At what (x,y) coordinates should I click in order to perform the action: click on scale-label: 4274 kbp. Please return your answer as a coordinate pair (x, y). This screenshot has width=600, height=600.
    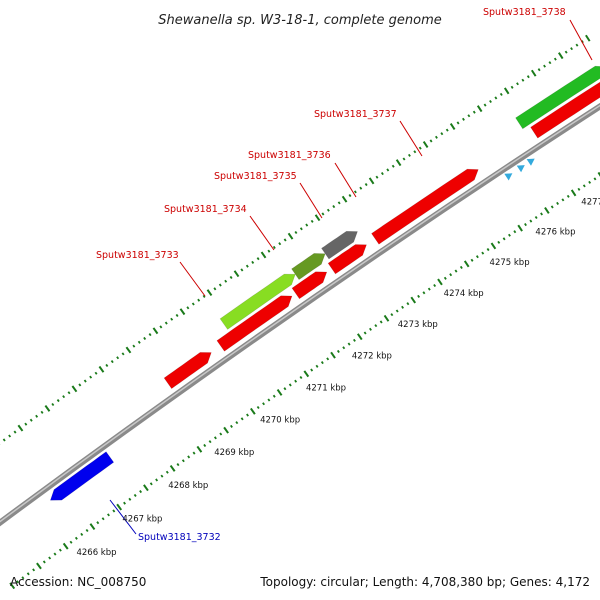
    Looking at the image, I should click on (464, 294).